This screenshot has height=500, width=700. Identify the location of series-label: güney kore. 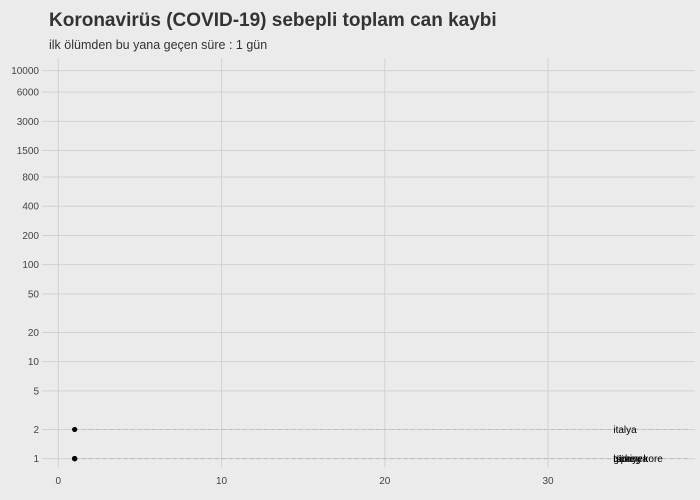
(638, 459).